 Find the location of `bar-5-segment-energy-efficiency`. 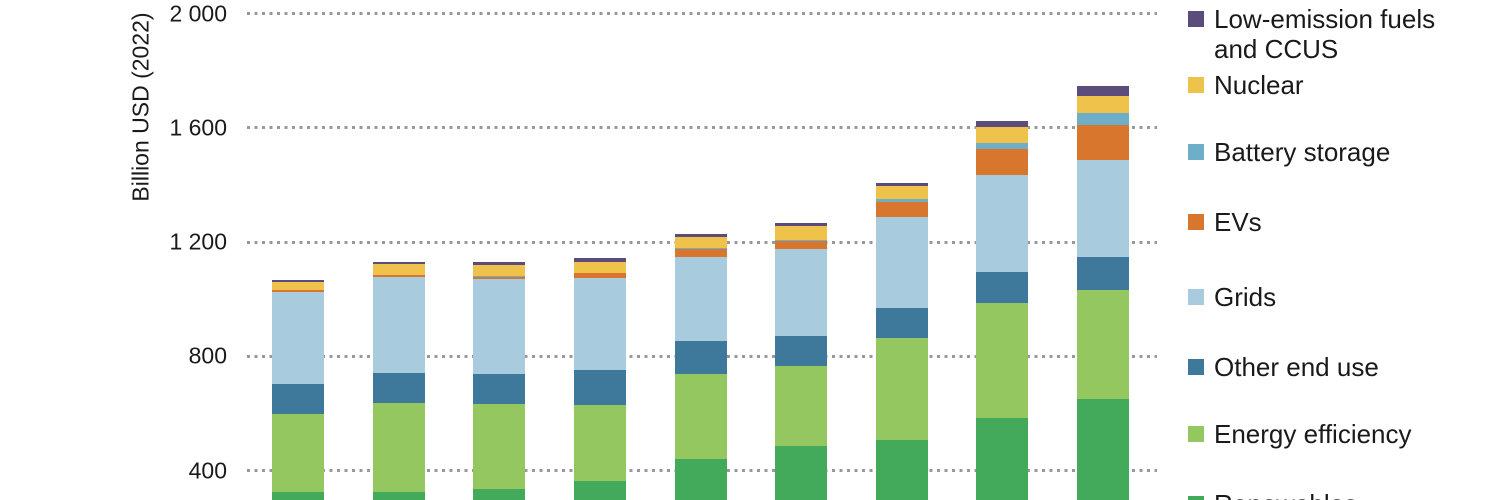

bar-5-segment-energy-efficiency is located at coordinates (700, 416).